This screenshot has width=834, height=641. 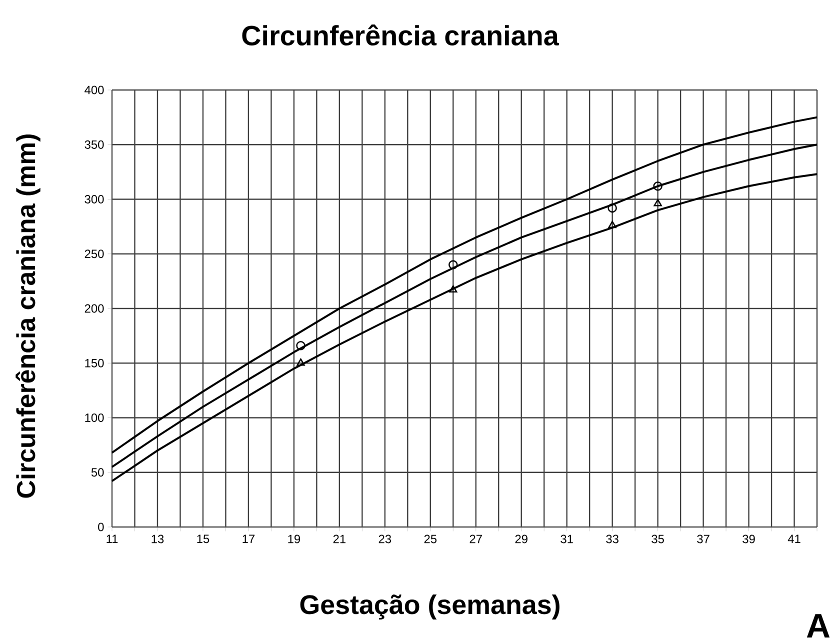 I want to click on x-tick-label: 33, so click(x=612, y=539).